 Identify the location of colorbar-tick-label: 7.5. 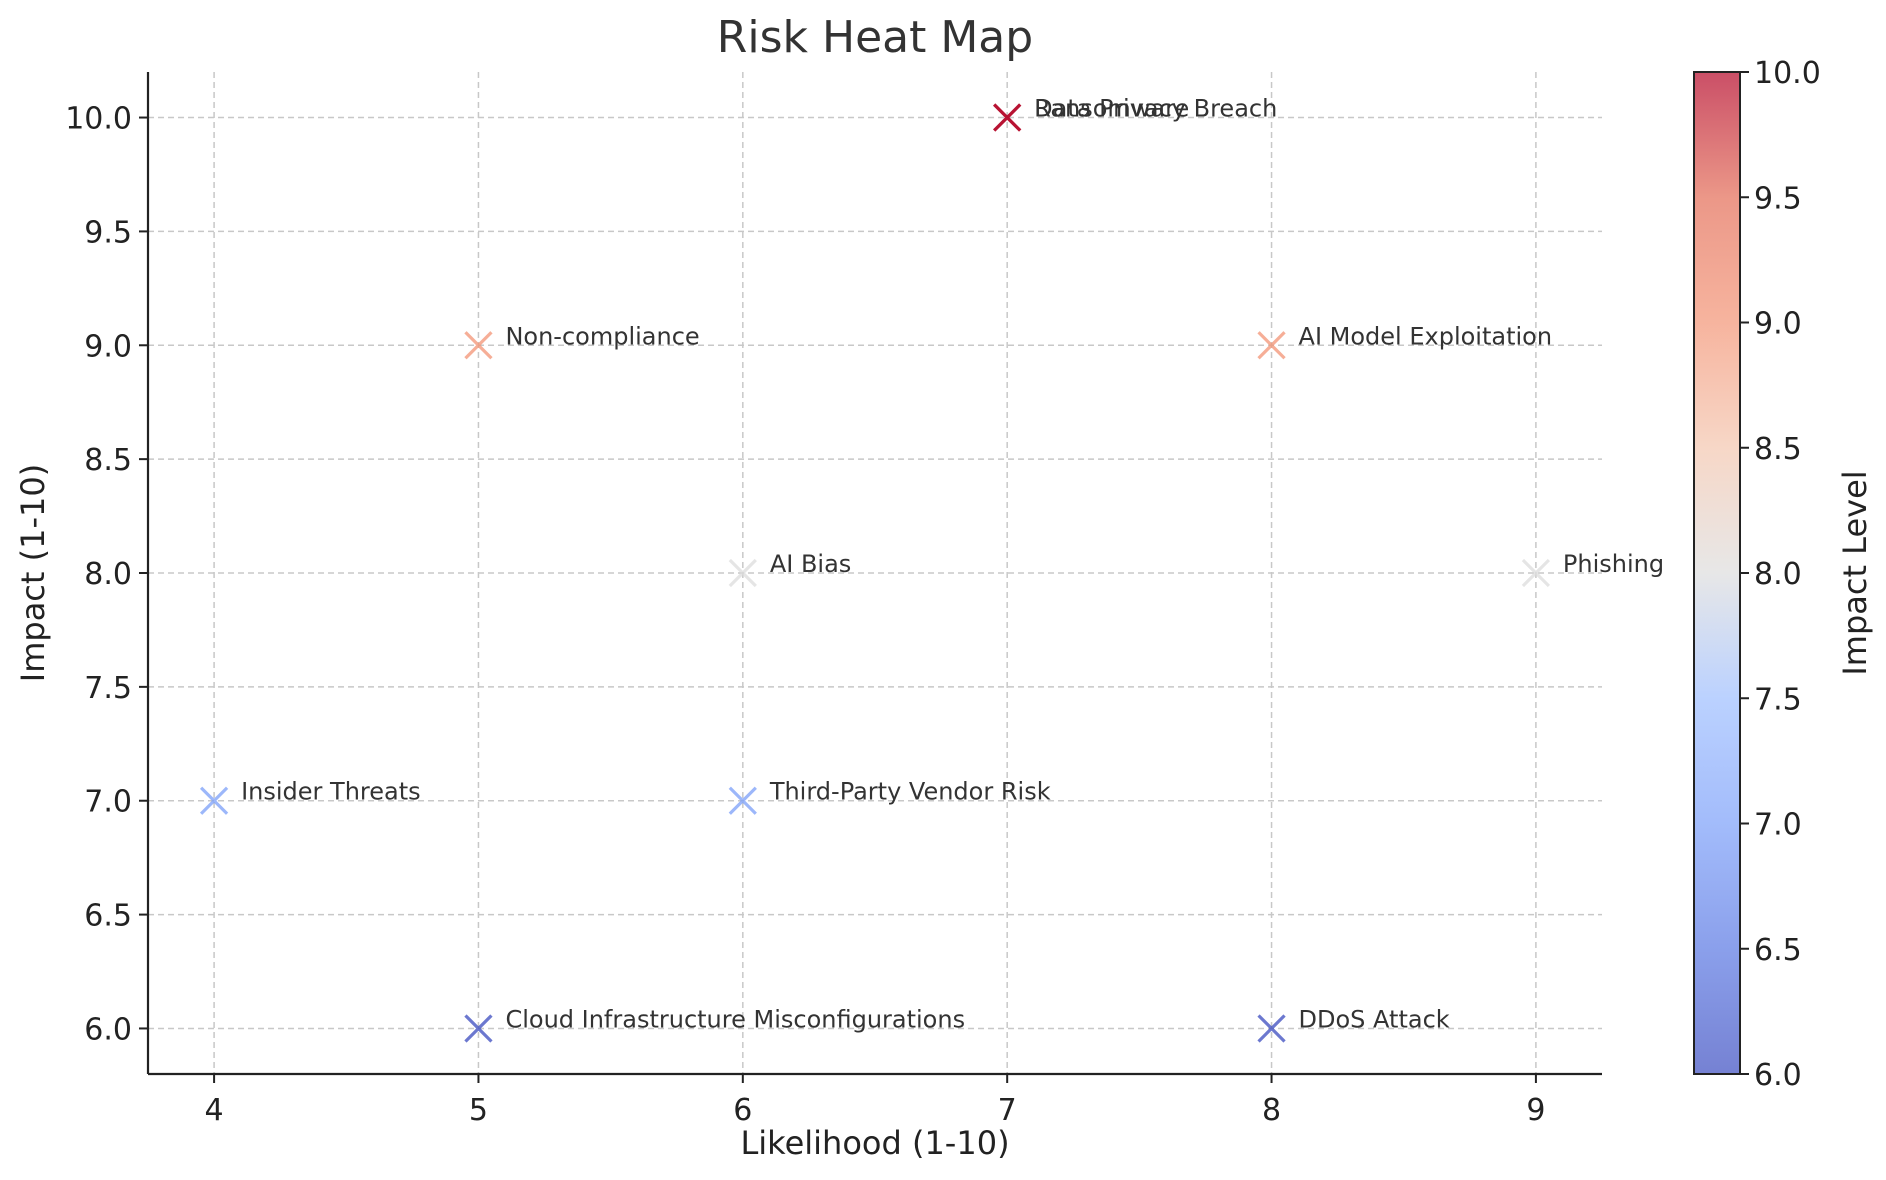
(1778, 699).